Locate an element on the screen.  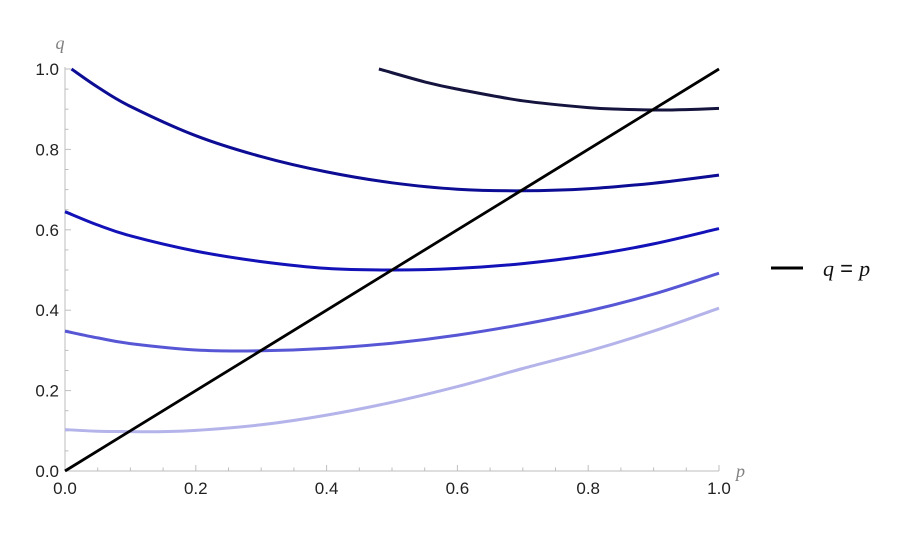
x-tick-label: 0.6 is located at coordinates (458, 488).